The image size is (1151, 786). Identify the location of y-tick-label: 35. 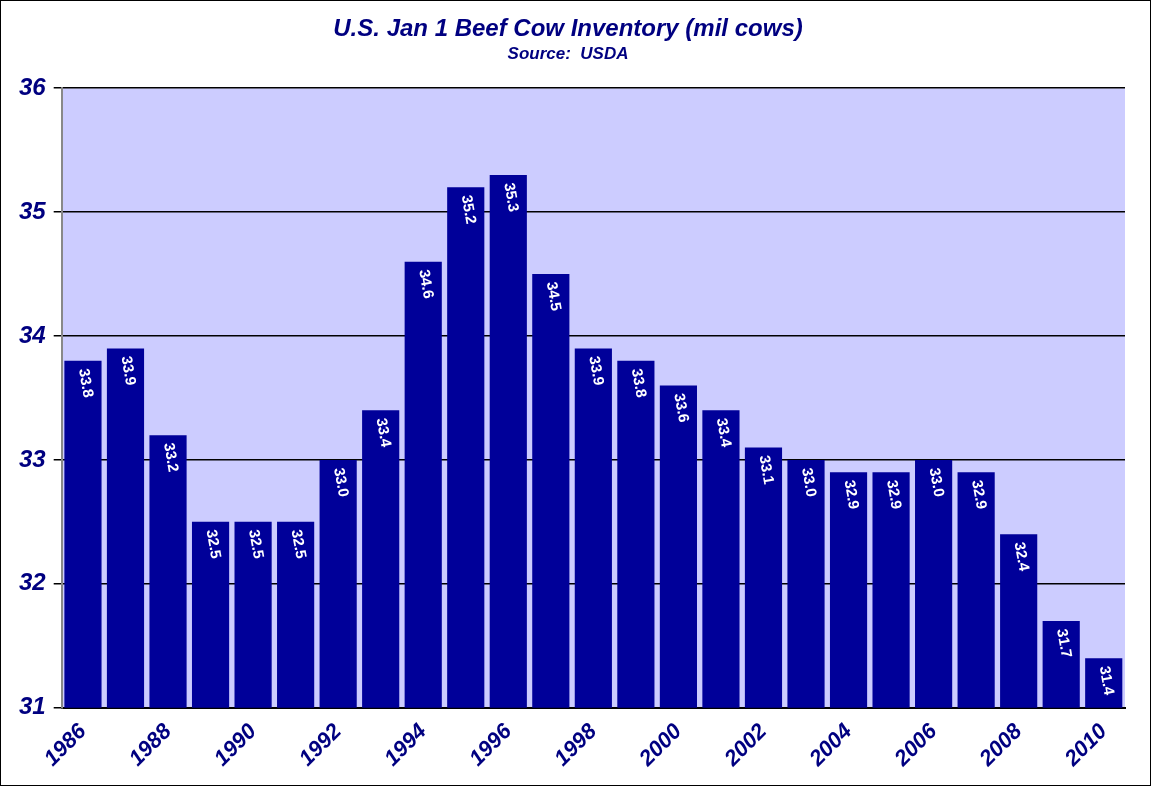
(32, 210).